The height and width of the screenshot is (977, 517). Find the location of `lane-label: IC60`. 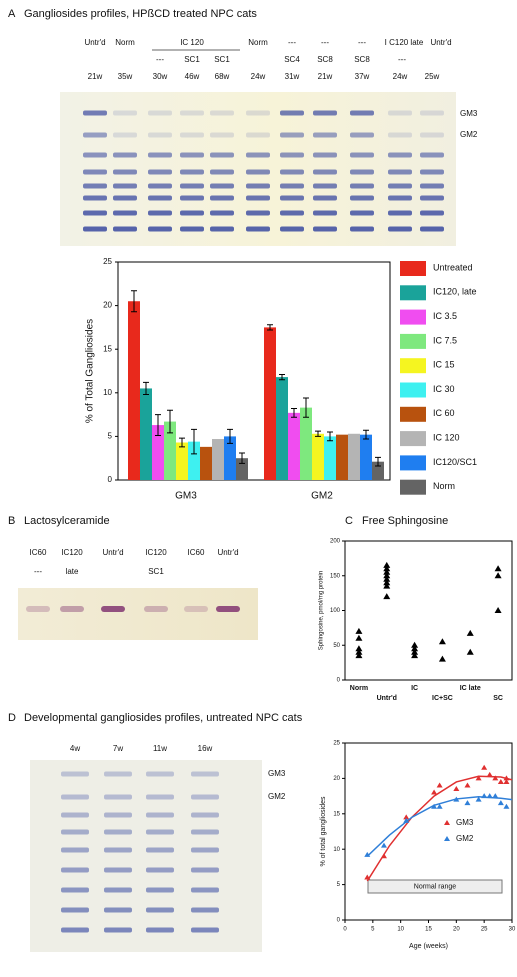

lane-label: IC60 is located at coordinates (38, 552).